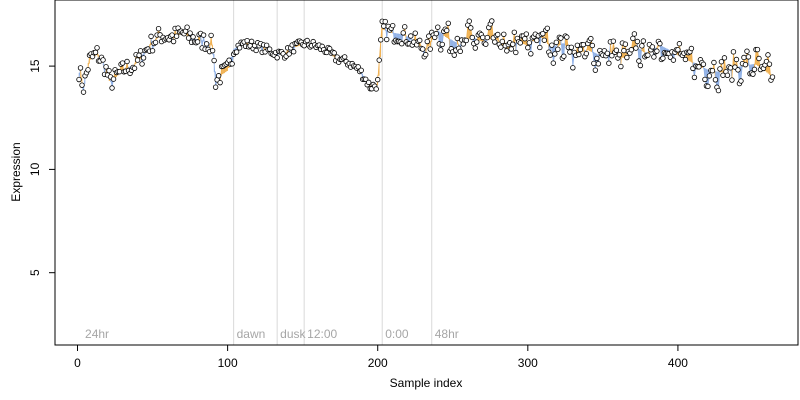  What do you see at coordinates (678, 363) in the screenshot?
I see `x-tick-label: 400` at bounding box center [678, 363].